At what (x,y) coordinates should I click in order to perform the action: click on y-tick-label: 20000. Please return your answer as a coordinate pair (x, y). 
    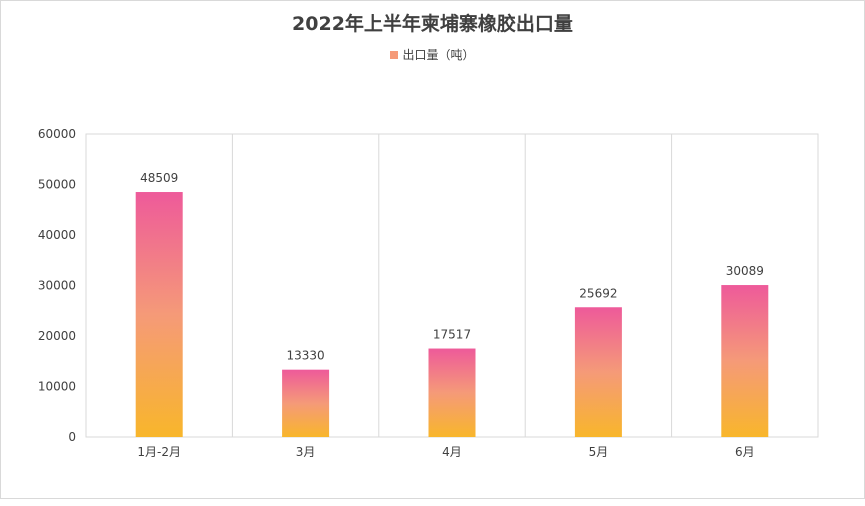
    Looking at the image, I should click on (57, 336).